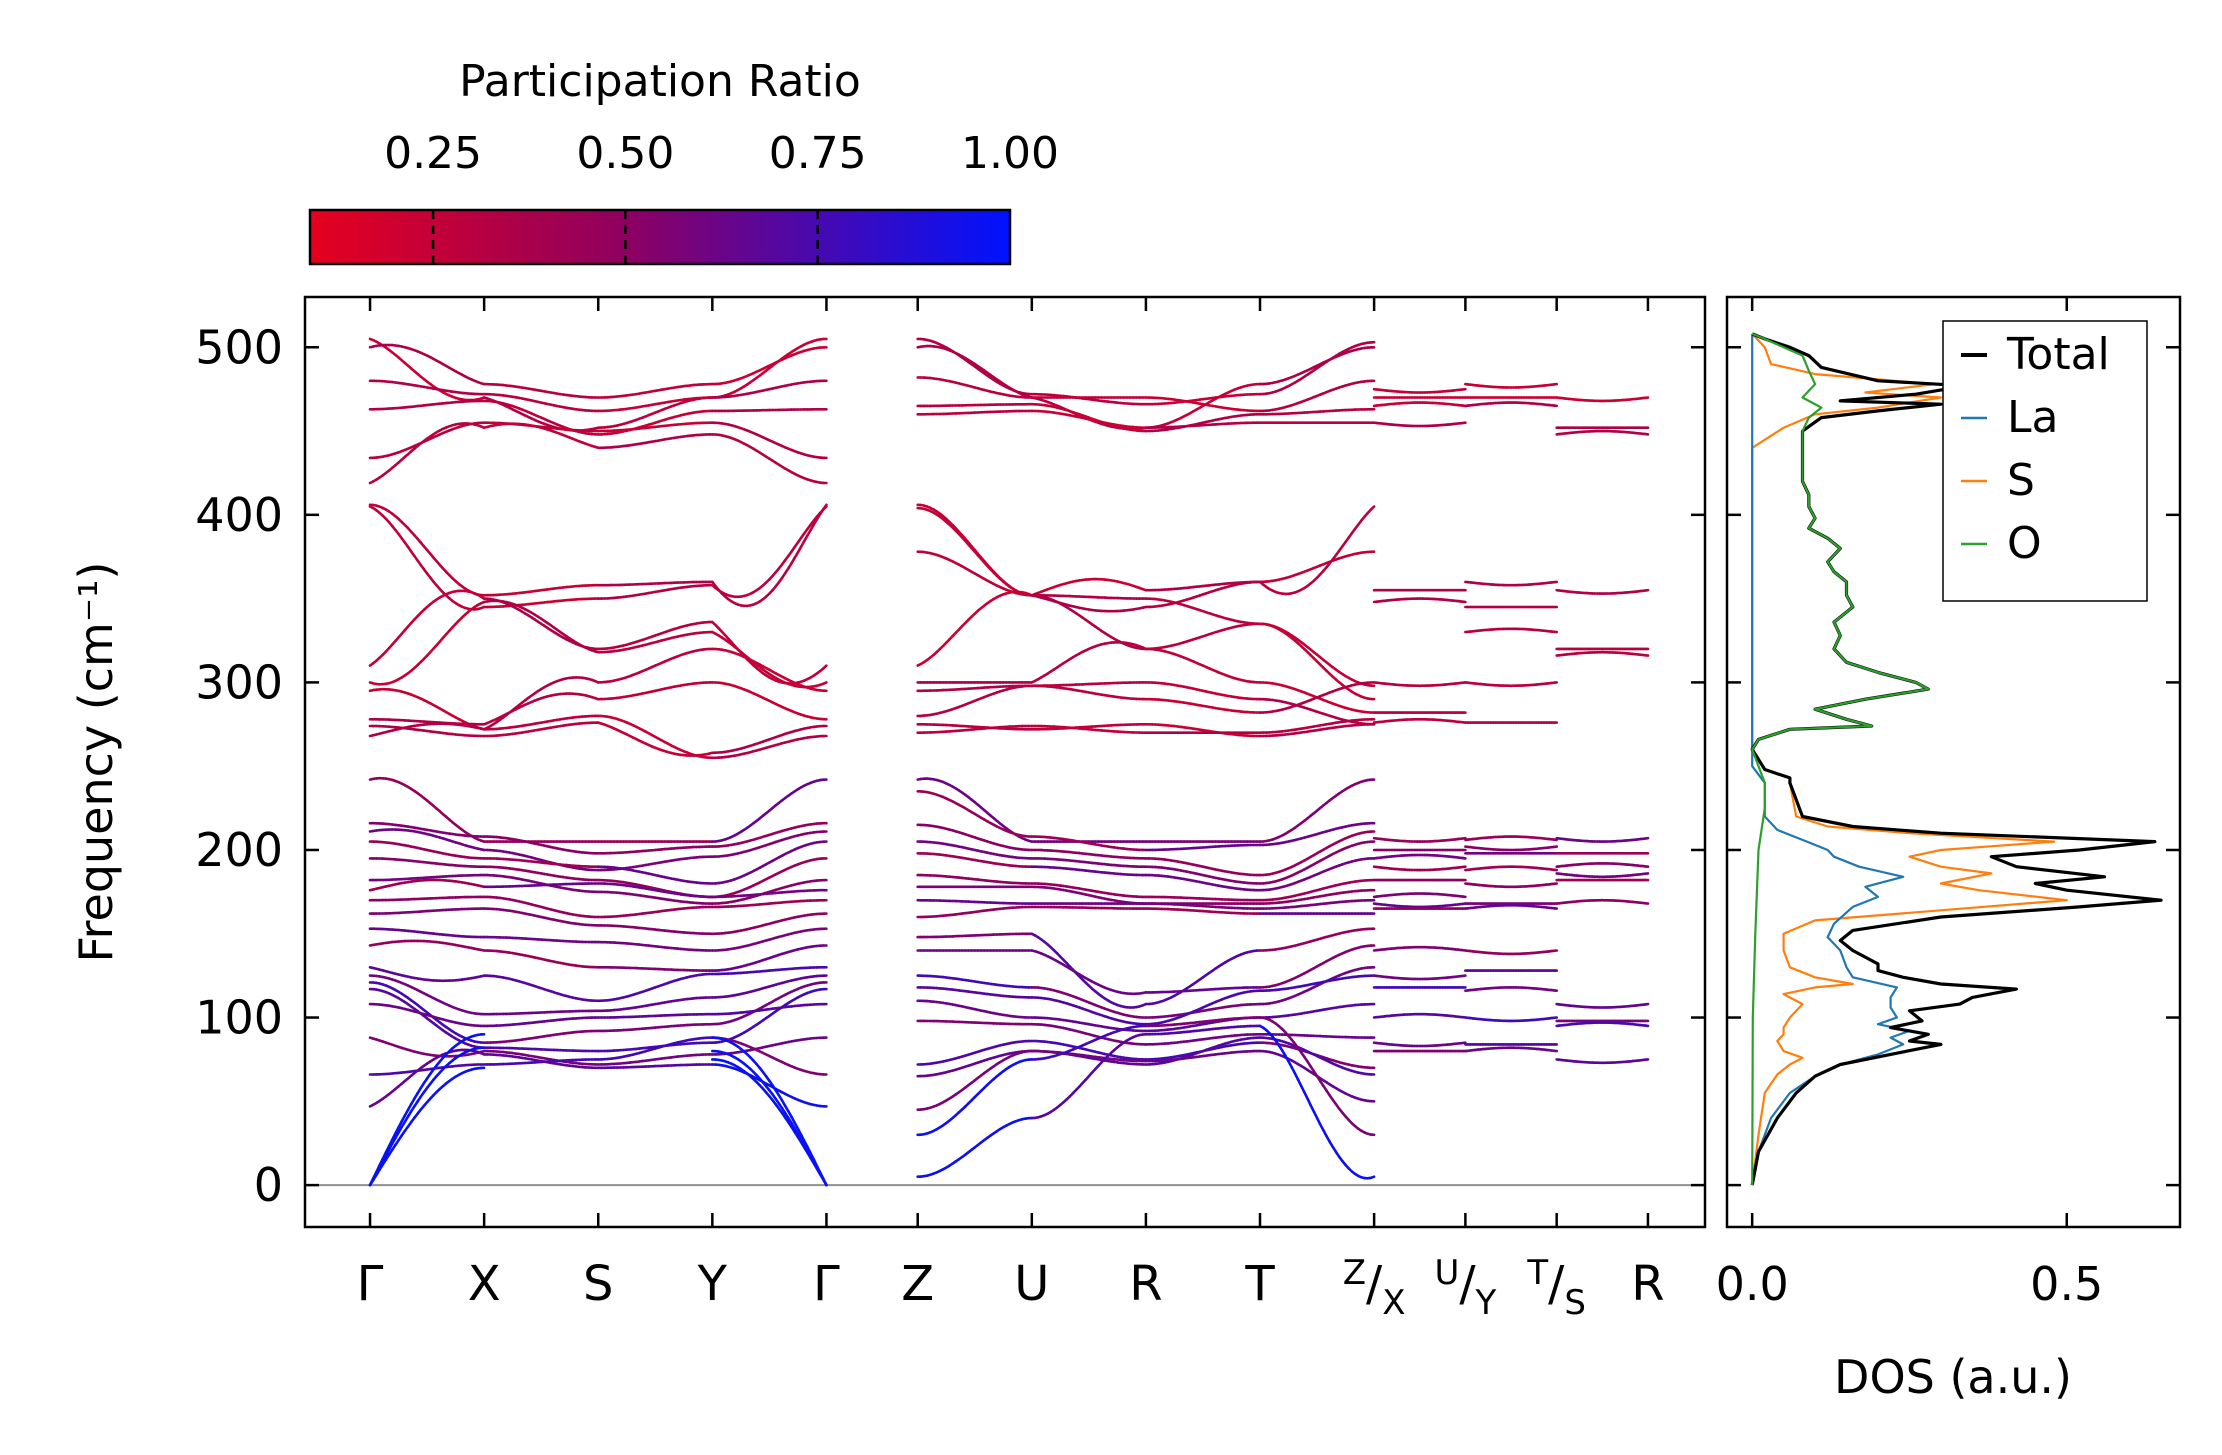 The height and width of the screenshot is (1455, 2222). What do you see at coordinates (625, 153) in the screenshot?
I see `colorbar-tick-label: 0.50` at bounding box center [625, 153].